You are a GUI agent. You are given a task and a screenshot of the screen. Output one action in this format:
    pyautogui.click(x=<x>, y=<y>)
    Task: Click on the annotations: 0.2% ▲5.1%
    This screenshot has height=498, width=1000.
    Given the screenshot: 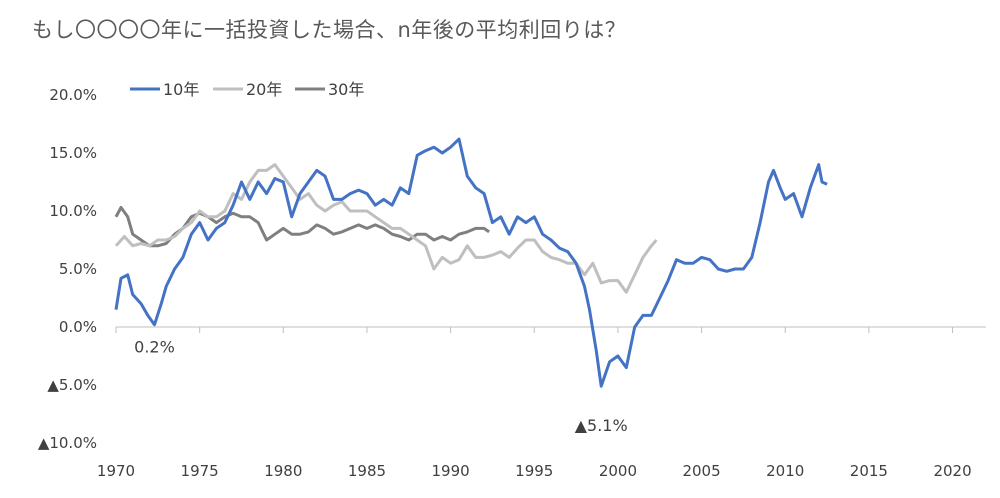 What is the action you would take?
    pyautogui.click(x=381, y=386)
    